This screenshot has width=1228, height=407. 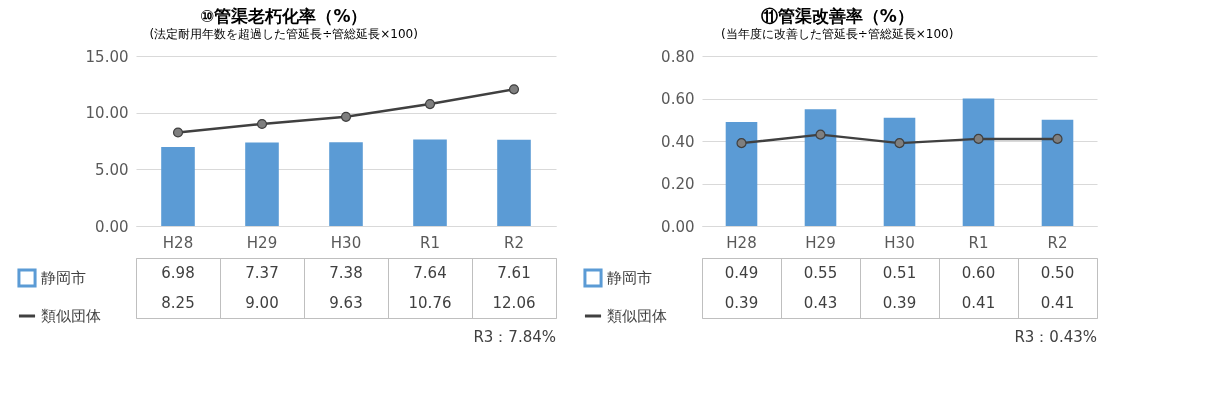 What do you see at coordinates (1055, 337) in the screenshot?
I see `text: R3：0.43%` at bounding box center [1055, 337].